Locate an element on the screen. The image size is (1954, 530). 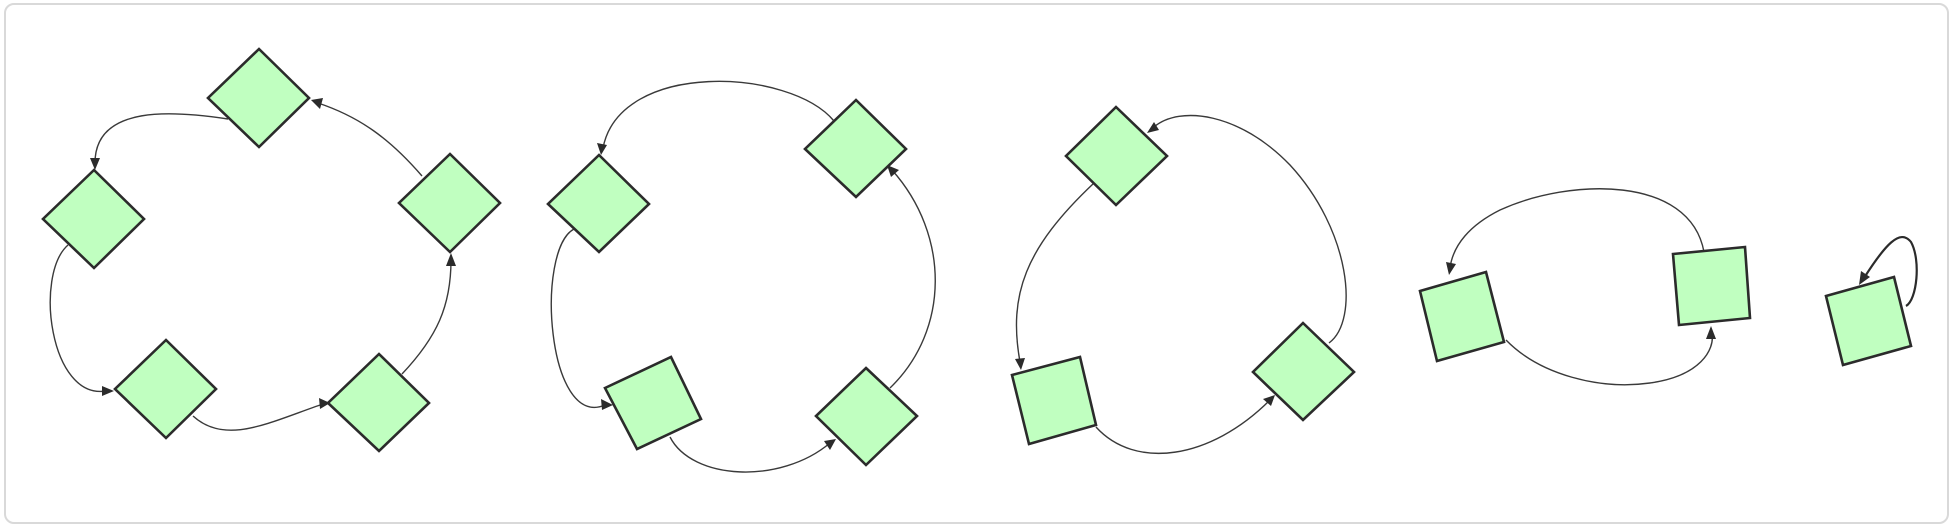
edge-c1-top-to-left is located at coordinates (161, 138).